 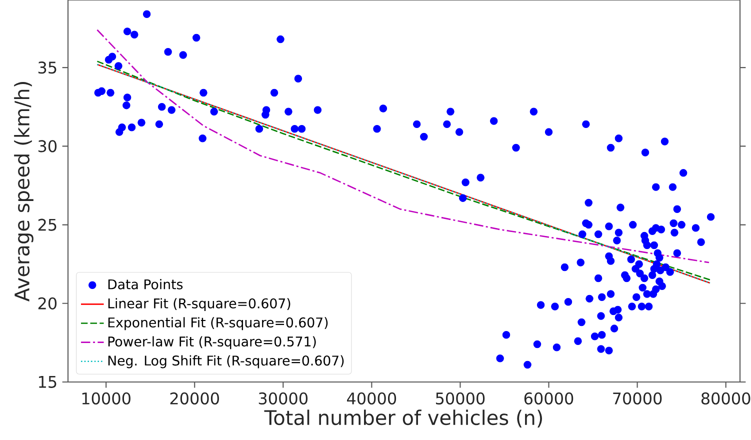 I want to click on y-axis-title: Average speed (km/h), so click(x=24, y=192).